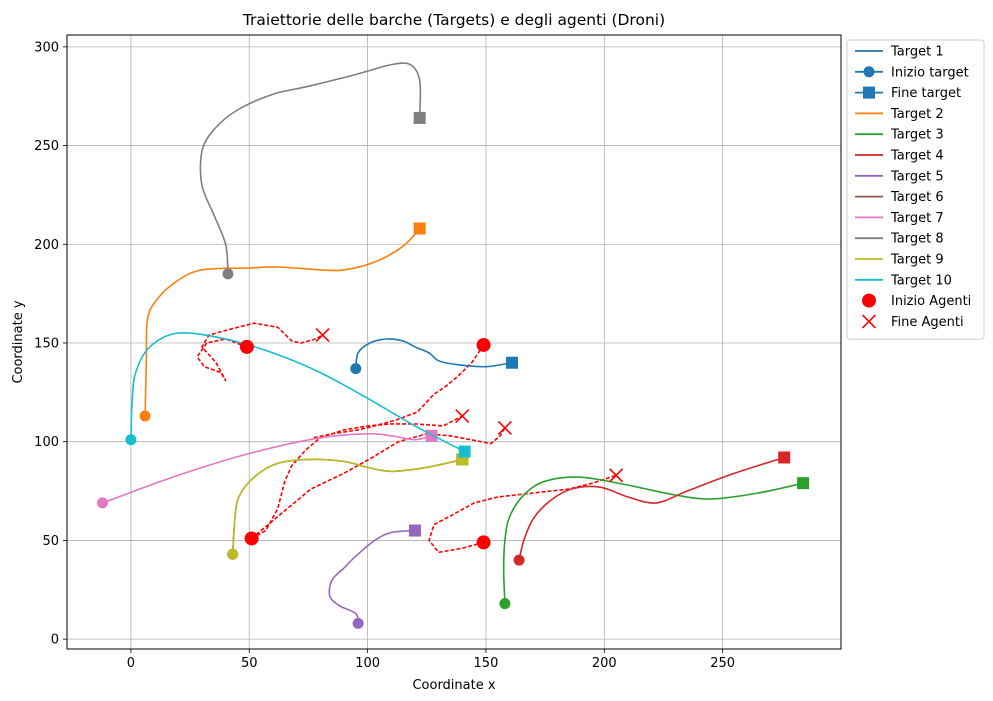  What do you see at coordinates (917, 218) in the screenshot?
I see `legend-label: Target 7` at bounding box center [917, 218].